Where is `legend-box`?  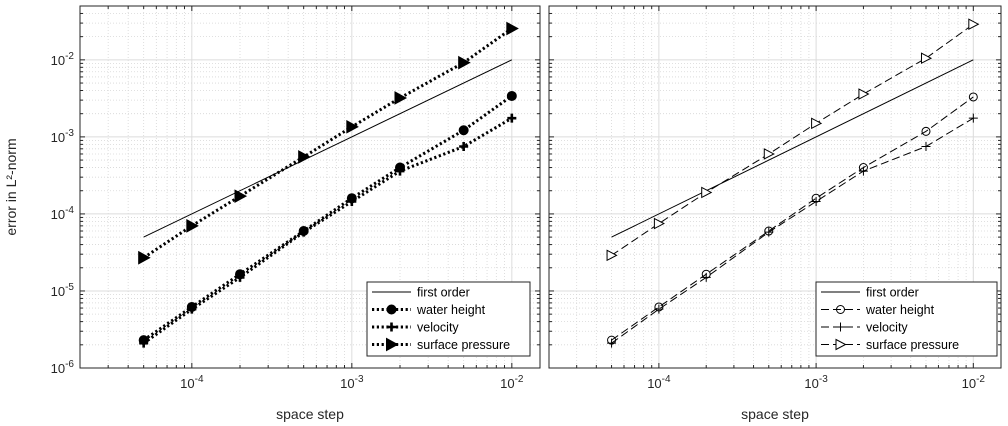
legend-box is located at coordinates (906, 319).